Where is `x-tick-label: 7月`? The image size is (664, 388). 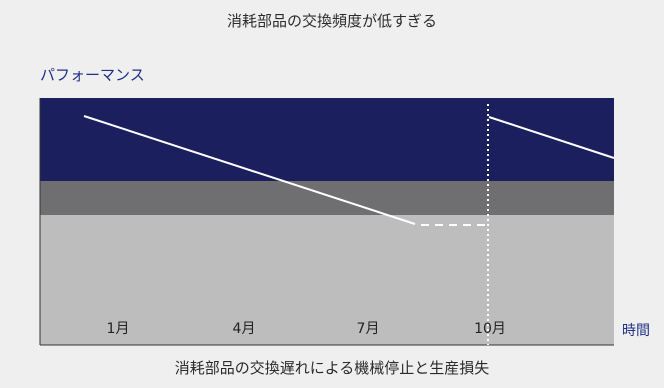
x-tick-label: 7月 is located at coordinates (368, 329).